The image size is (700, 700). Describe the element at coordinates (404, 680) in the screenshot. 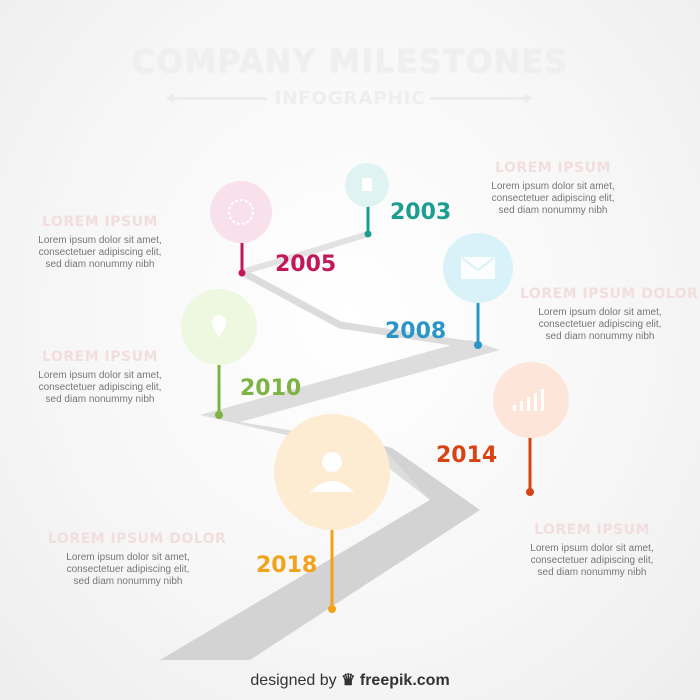

I see `attribution-brand: freepik.com` at that location.